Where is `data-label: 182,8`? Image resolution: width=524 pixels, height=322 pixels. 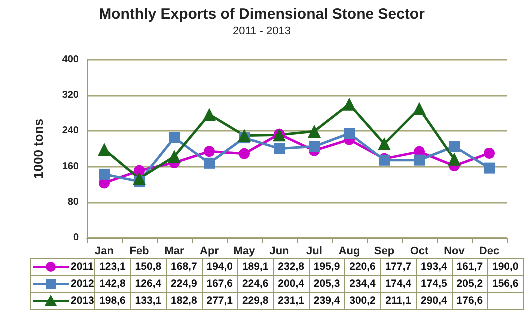 data-label: 182,8 is located at coordinates (184, 301).